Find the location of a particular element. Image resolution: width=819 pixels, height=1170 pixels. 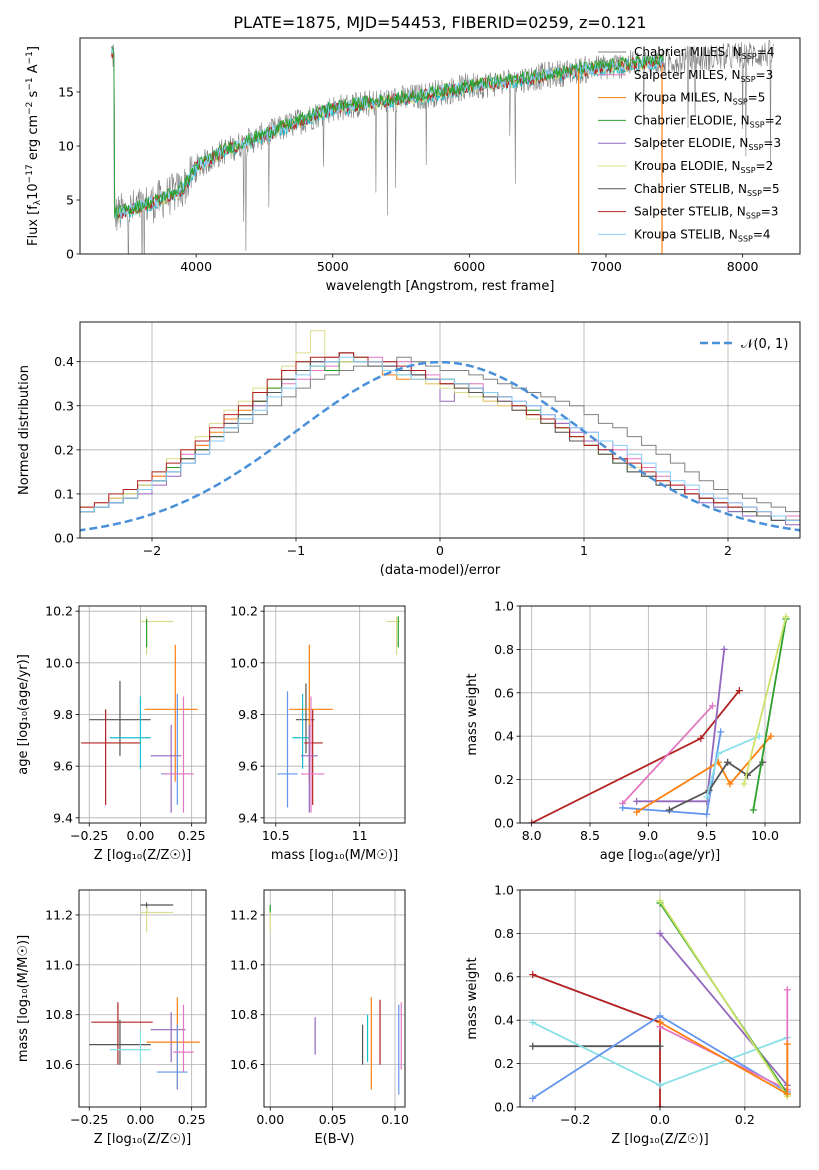

weight-vs-z-ytick-label: 0.2 is located at coordinates (504, 1063).